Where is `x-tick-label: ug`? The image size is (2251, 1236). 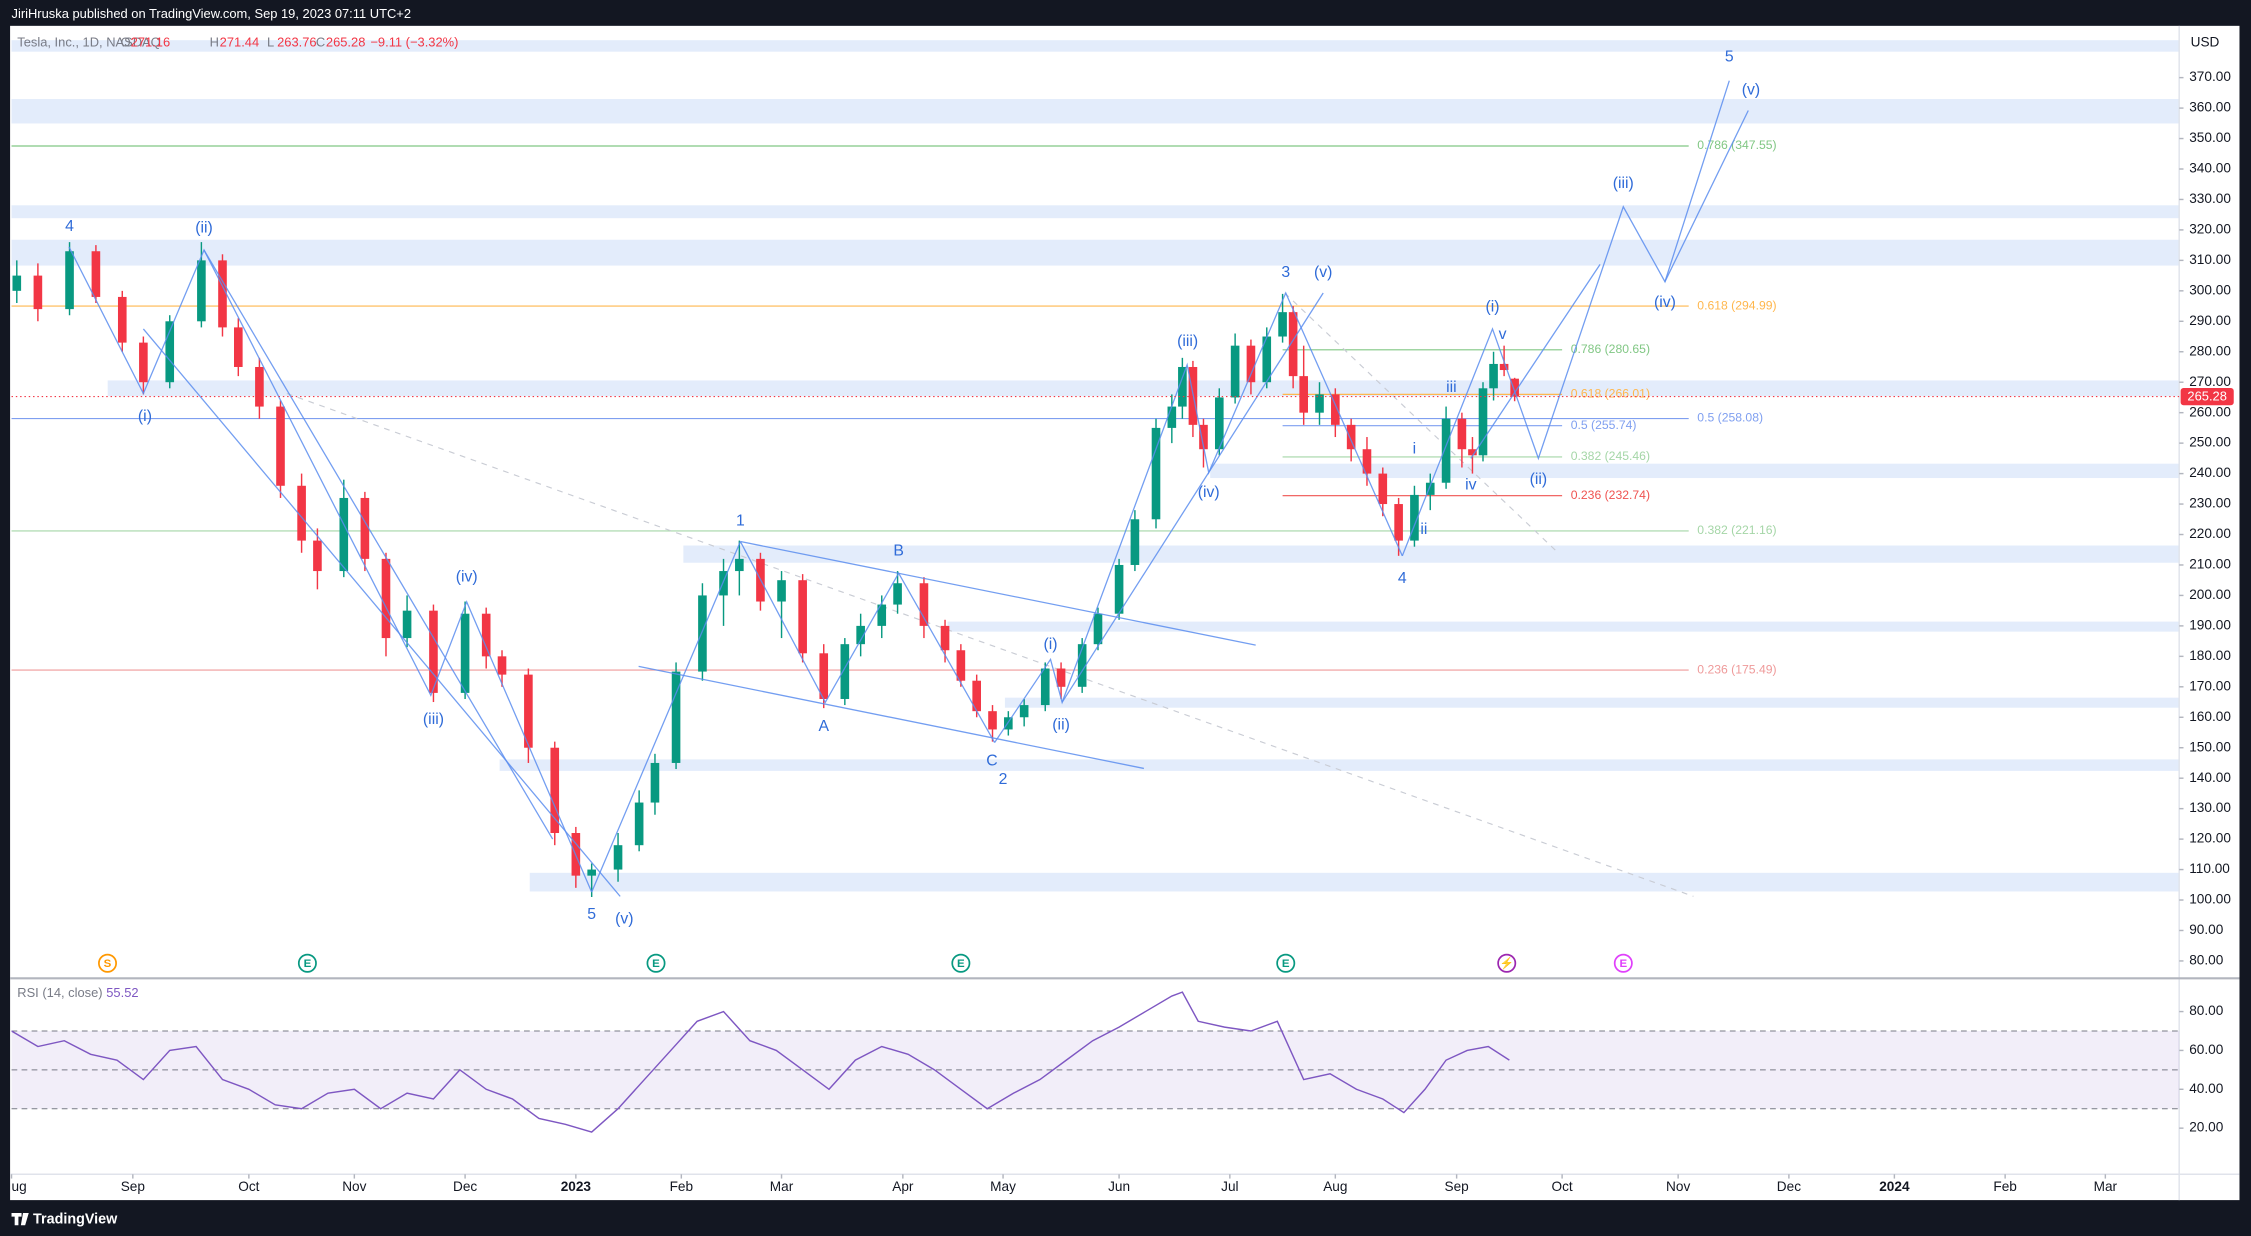
x-tick-label: ug is located at coordinates (19, 1186).